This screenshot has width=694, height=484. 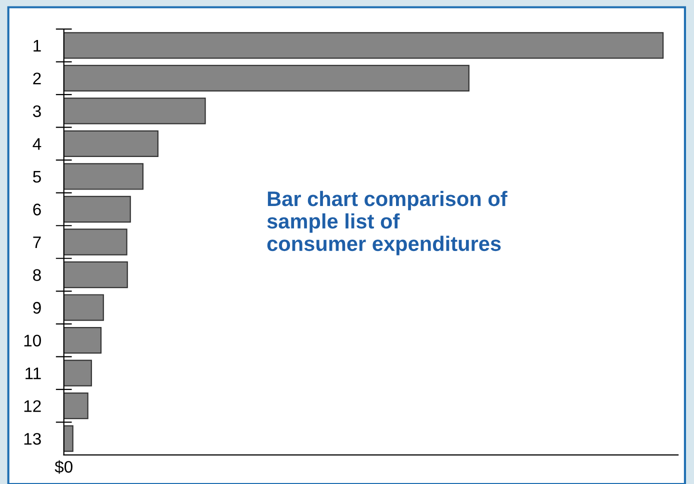 I want to click on y-tick-label: 10, so click(x=32, y=340).